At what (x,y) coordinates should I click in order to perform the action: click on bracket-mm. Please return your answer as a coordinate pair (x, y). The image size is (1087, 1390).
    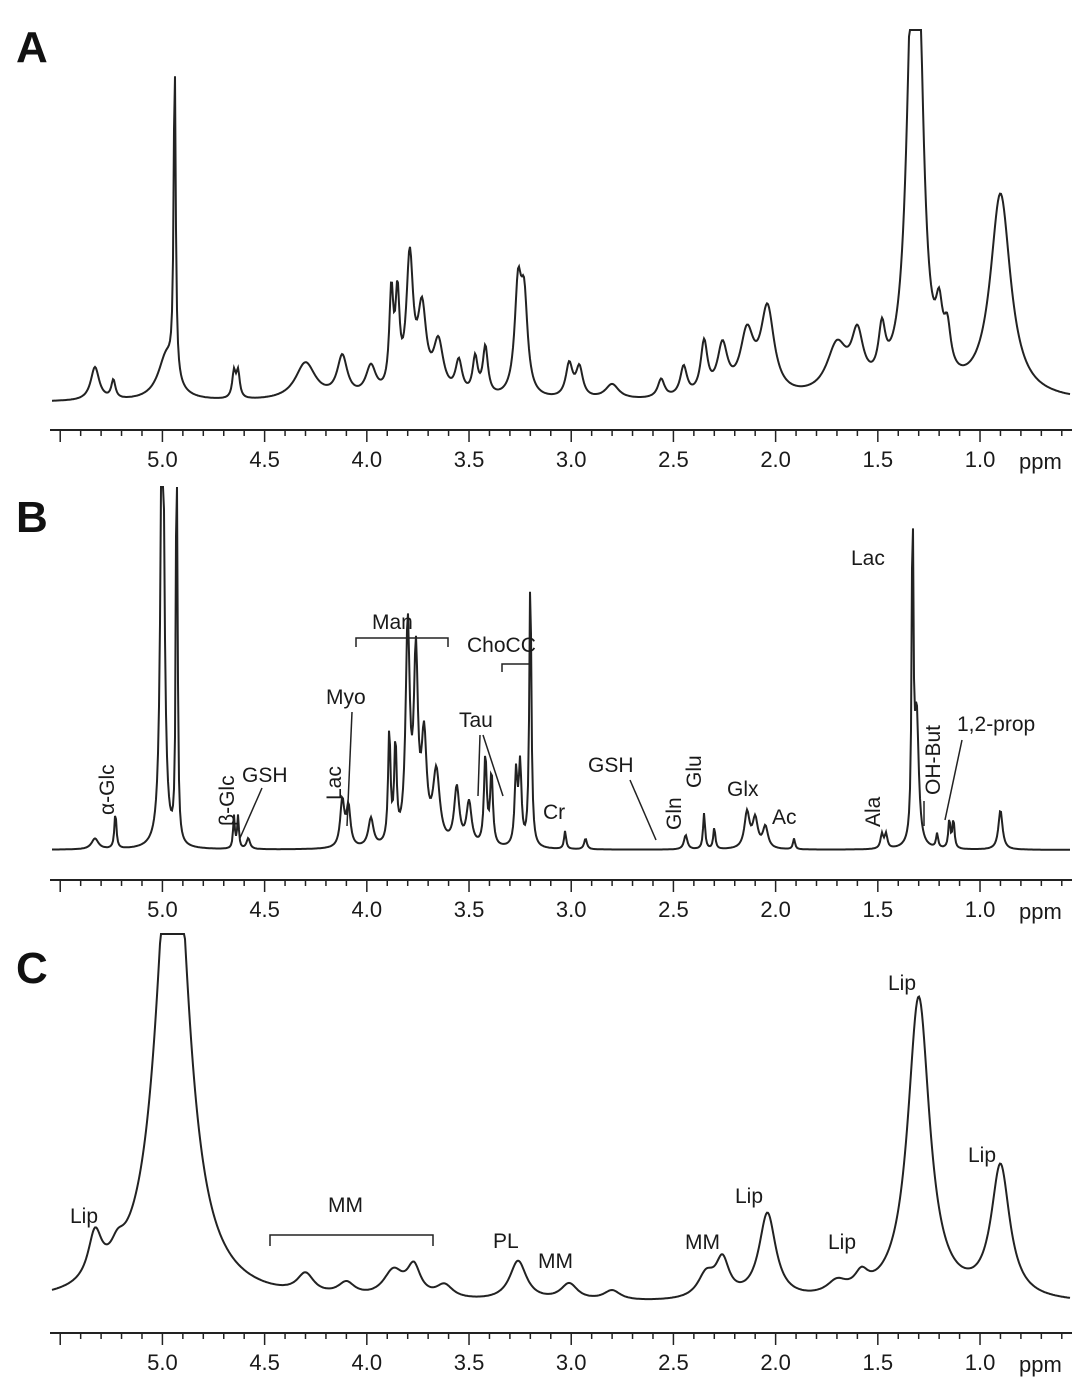
    Looking at the image, I should click on (351, 1240).